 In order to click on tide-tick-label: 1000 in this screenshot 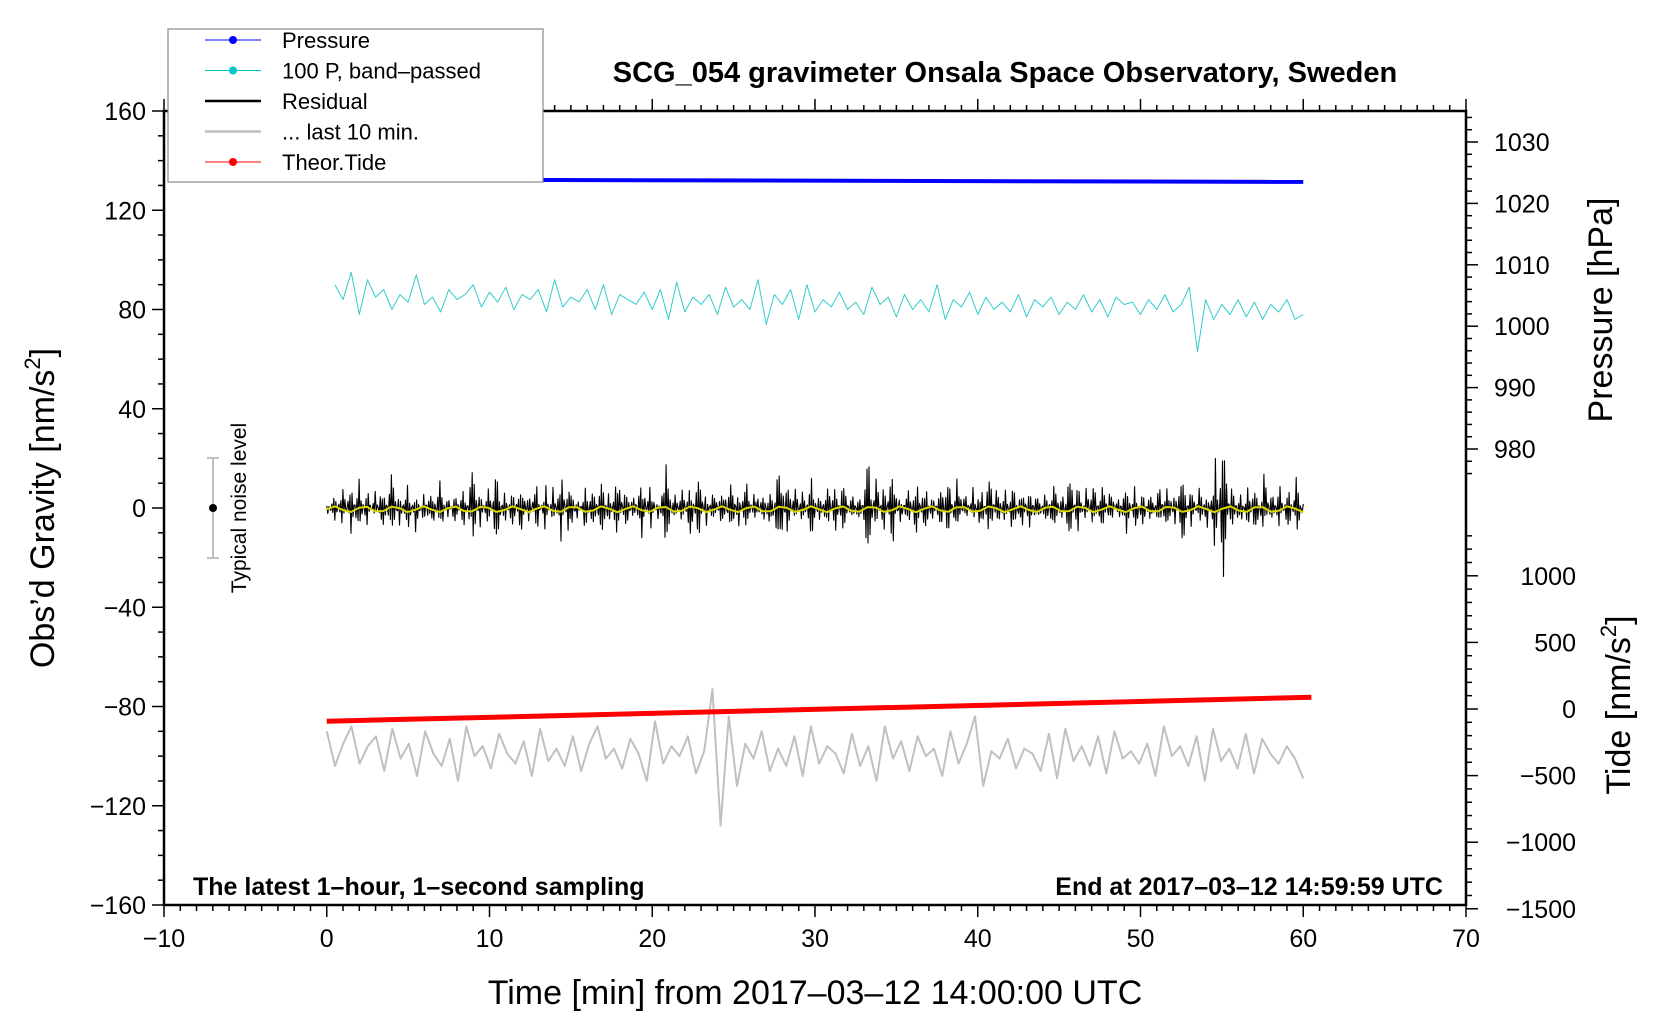, I will do `click(1548, 577)`.